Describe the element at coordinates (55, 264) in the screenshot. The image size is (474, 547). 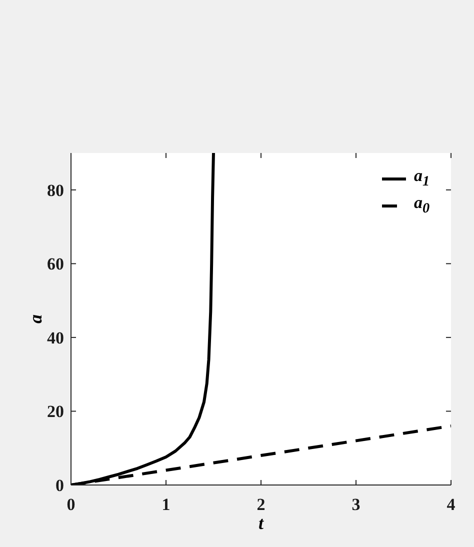
I see `y-tick-label: 60` at that location.